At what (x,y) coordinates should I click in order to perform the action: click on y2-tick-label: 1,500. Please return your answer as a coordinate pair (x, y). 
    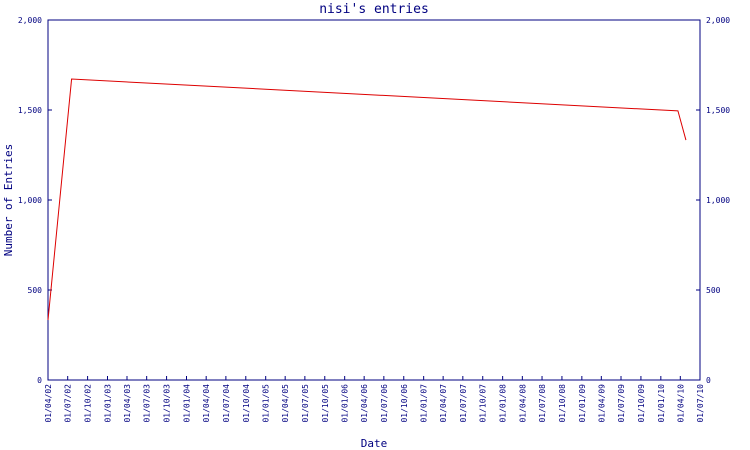
    Looking at the image, I should click on (718, 110).